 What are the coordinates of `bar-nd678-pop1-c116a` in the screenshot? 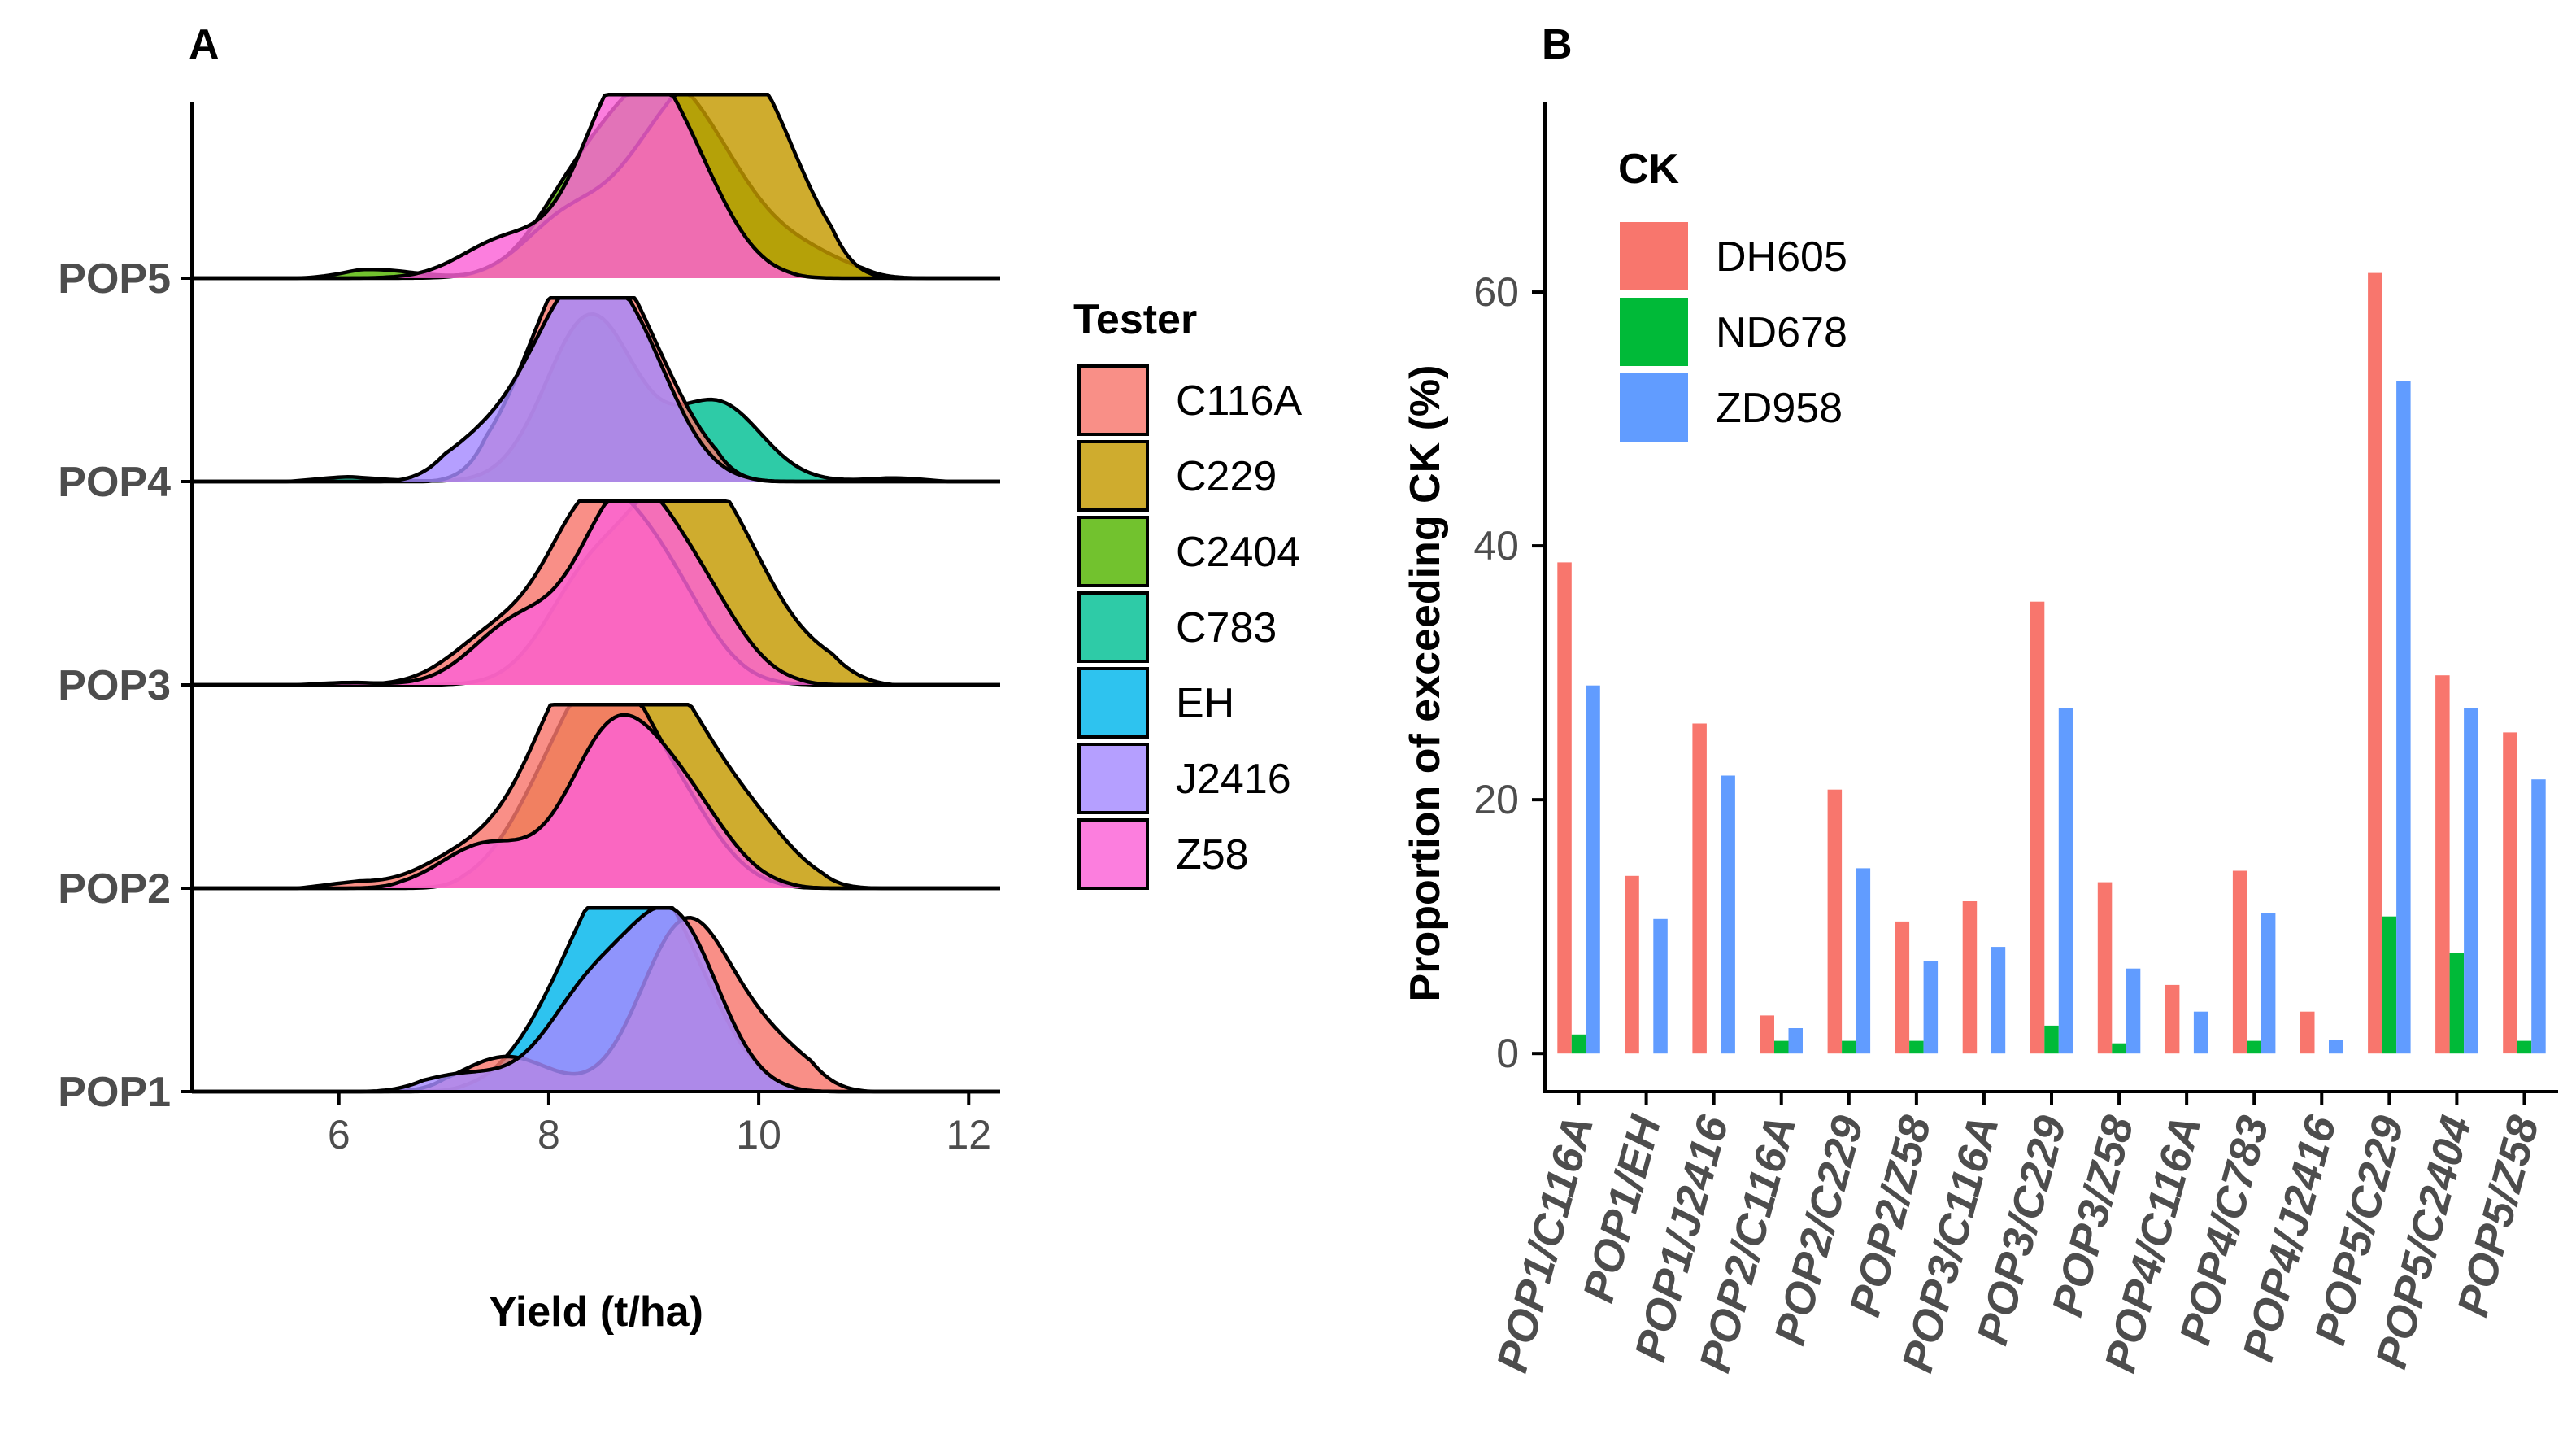 It's located at (1579, 1044).